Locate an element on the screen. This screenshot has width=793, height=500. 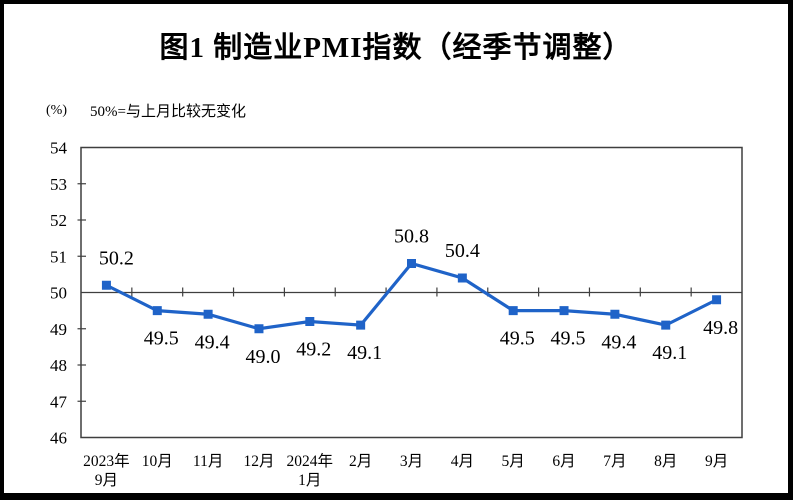
x-axis-category-label: 8月 is located at coordinates (665, 461).